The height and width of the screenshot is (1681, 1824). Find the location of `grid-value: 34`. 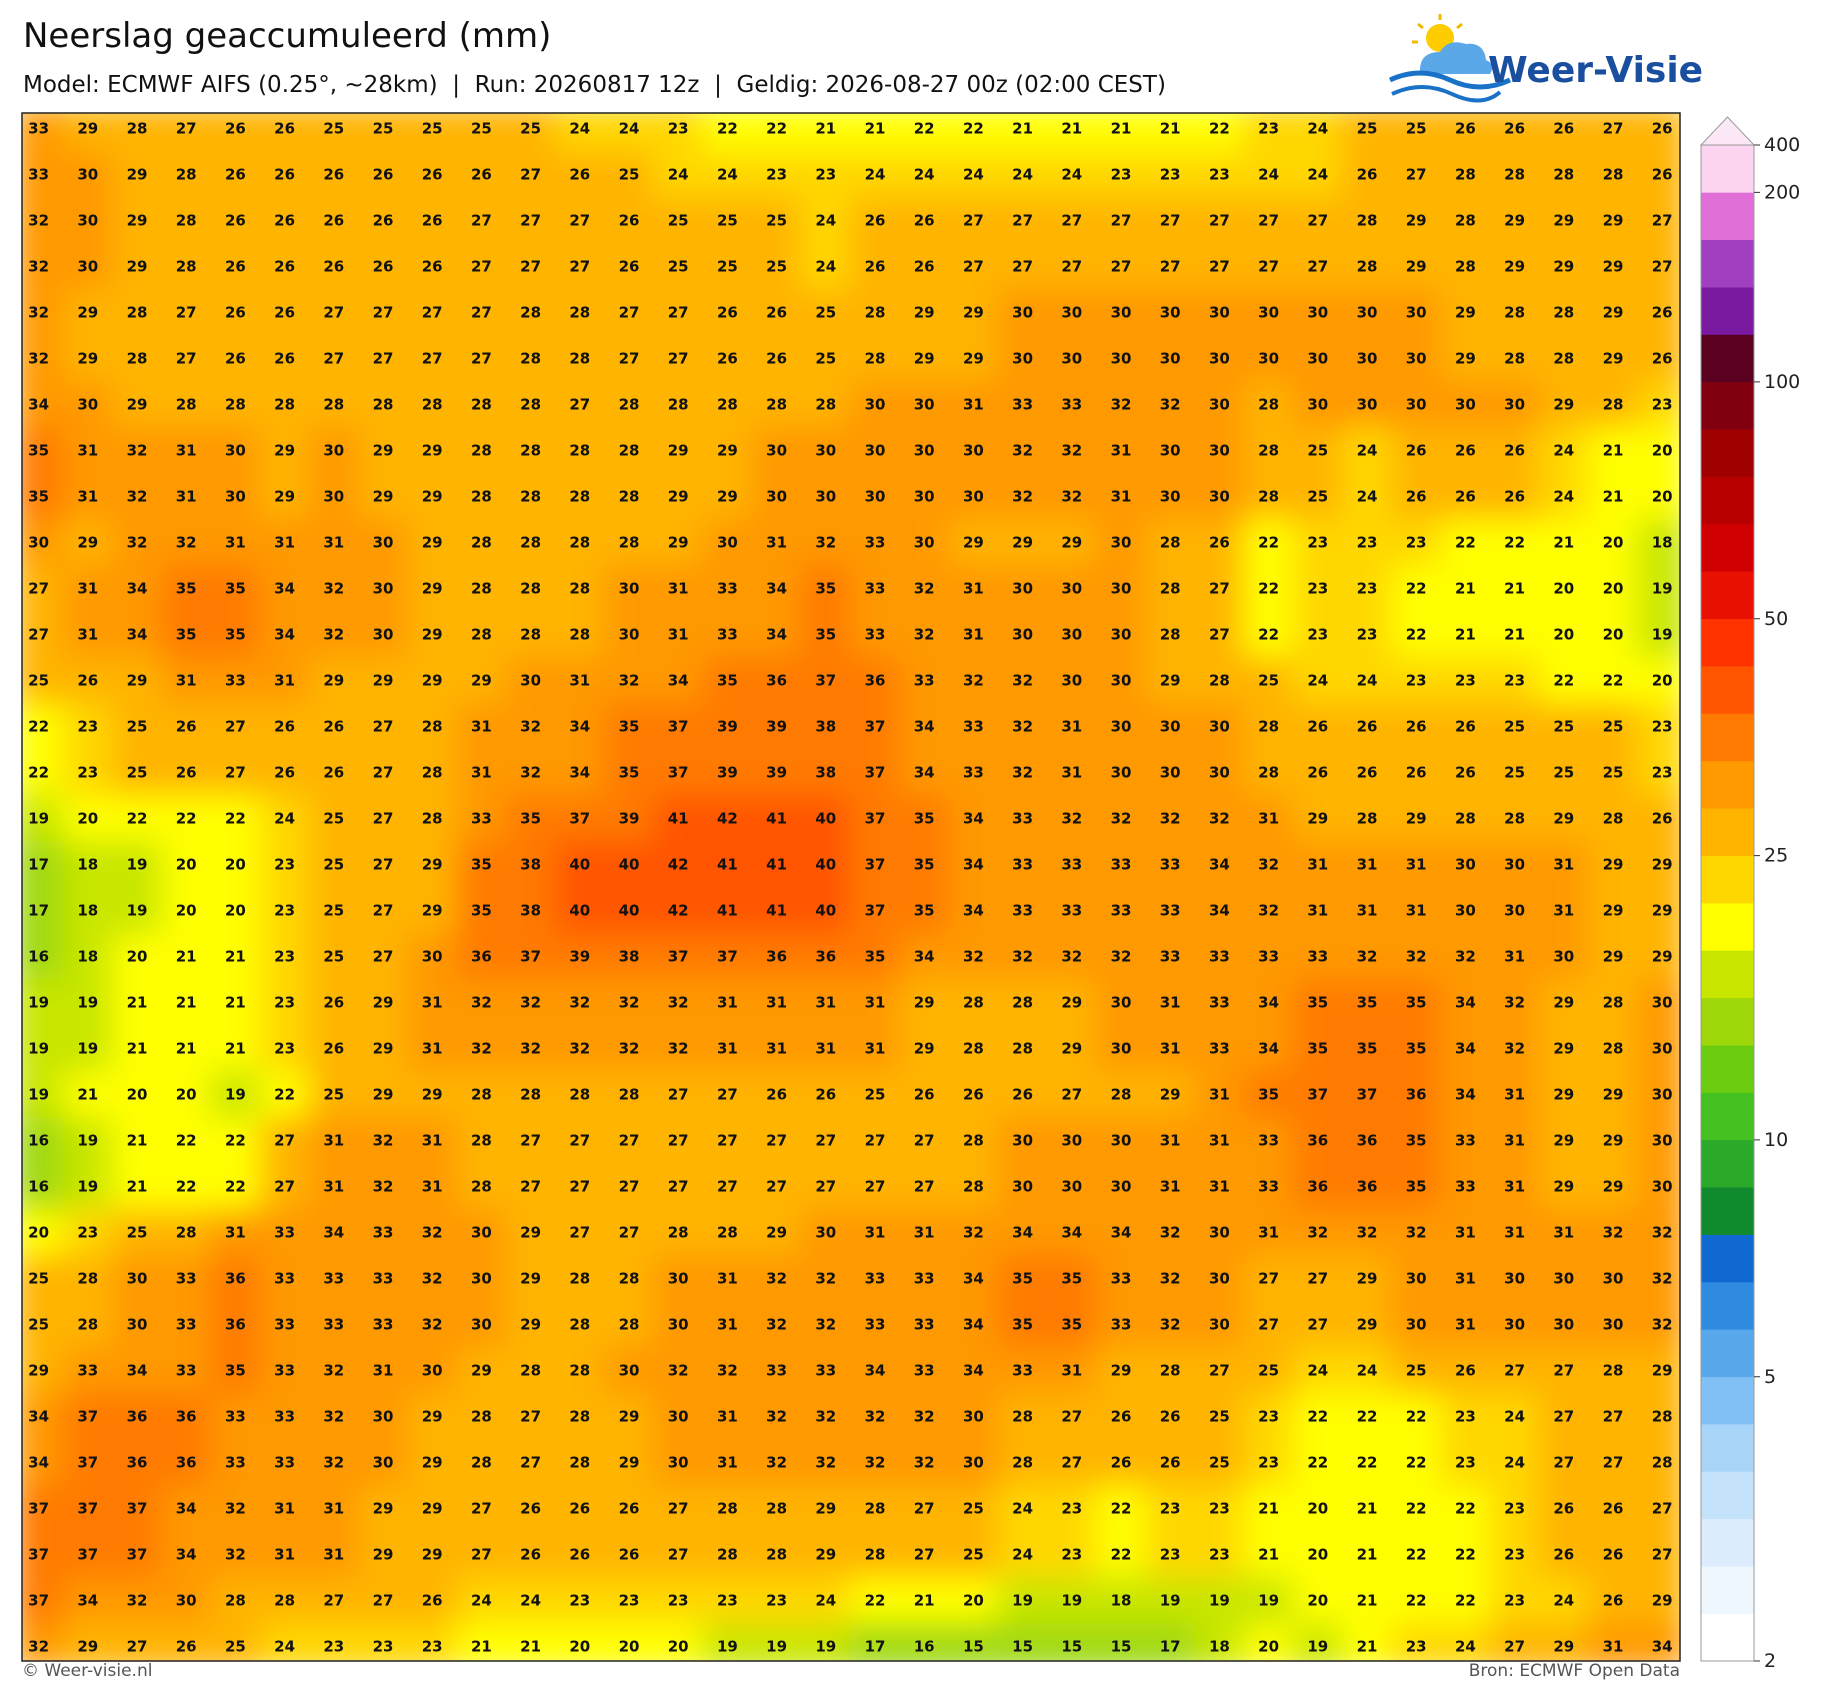

grid-value: 34 is located at coordinates (38, 405).